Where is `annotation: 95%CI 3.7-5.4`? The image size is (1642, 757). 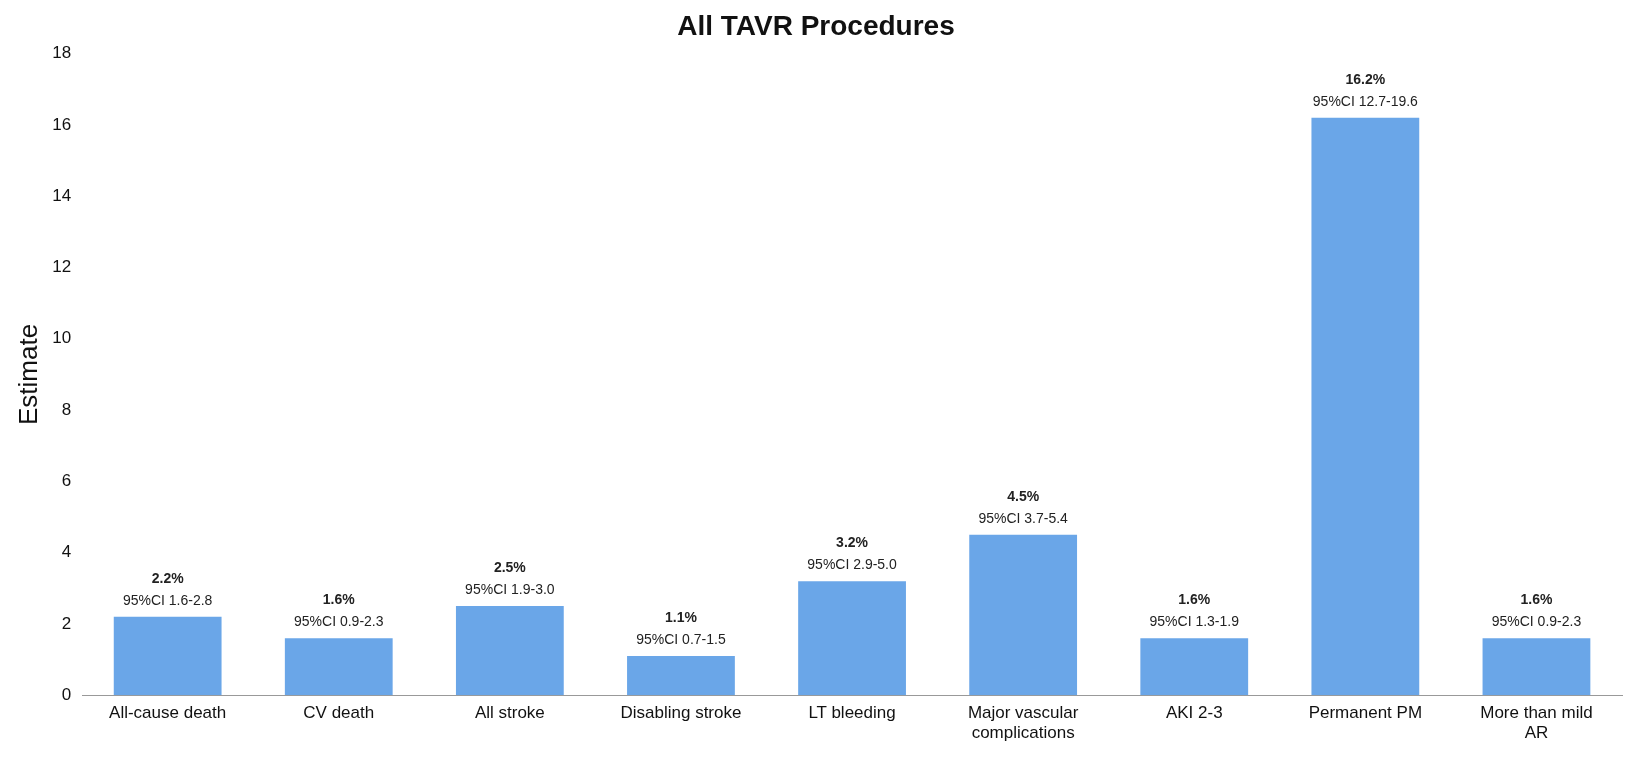 annotation: 95%CI 3.7-5.4 is located at coordinates (1023, 517).